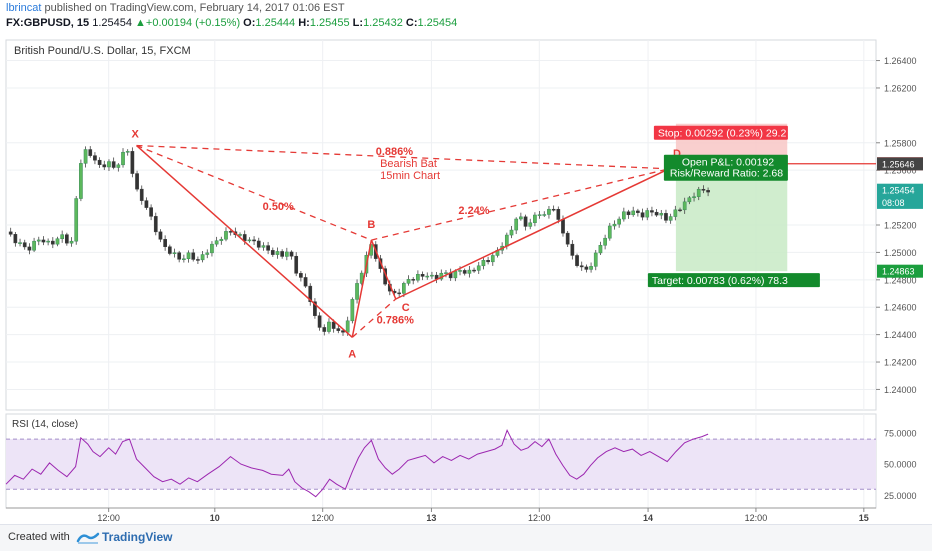 This screenshot has height=551, width=932. What do you see at coordinates (900, 496) in the screenshot?
I see `rsi-tick-label: 25.0000` at bounding box center [900, 496].